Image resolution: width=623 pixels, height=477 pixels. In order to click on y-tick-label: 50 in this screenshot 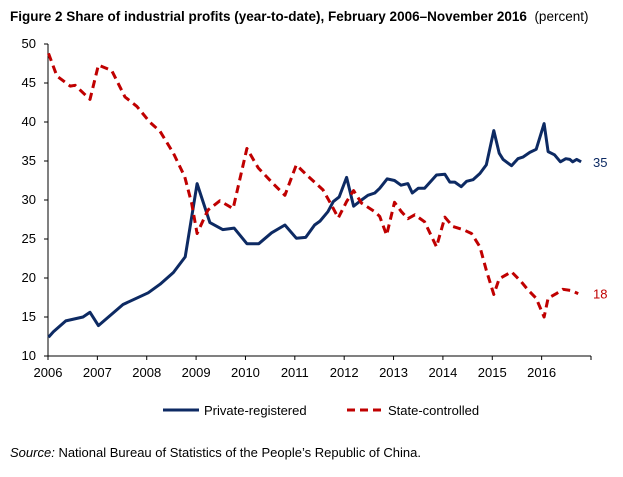, I will do `click(29, 43)`.